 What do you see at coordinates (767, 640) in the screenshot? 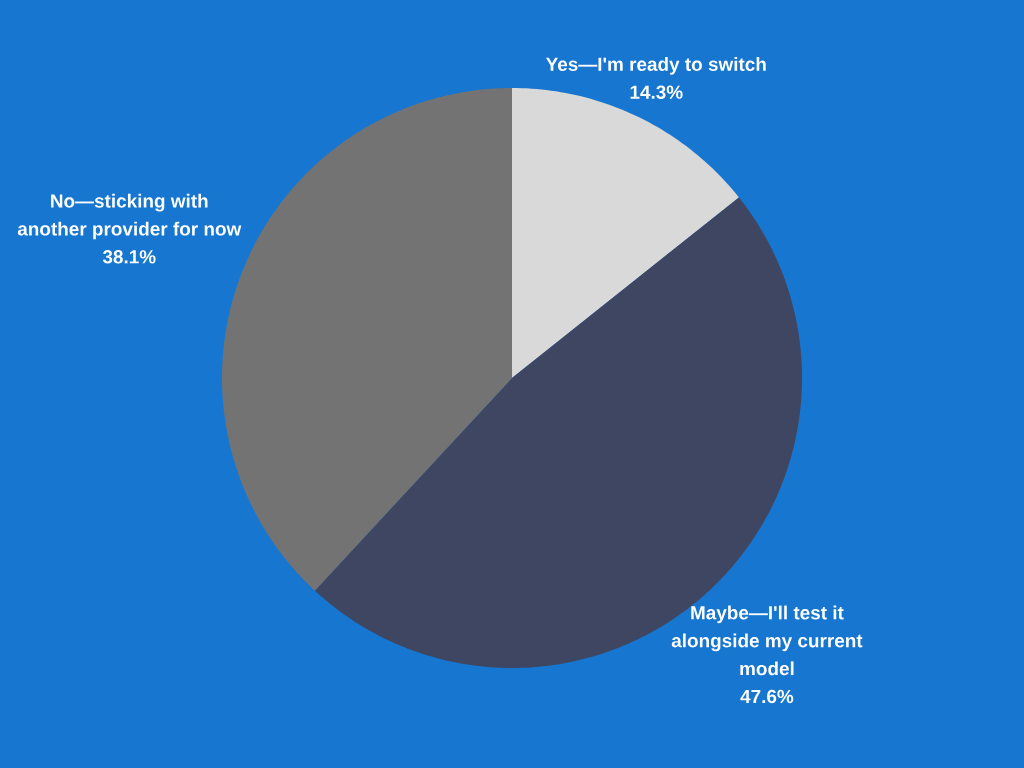
I see `slice-label: Maybe—I'll test it alongside my current model` at bounding box center [767, 640].